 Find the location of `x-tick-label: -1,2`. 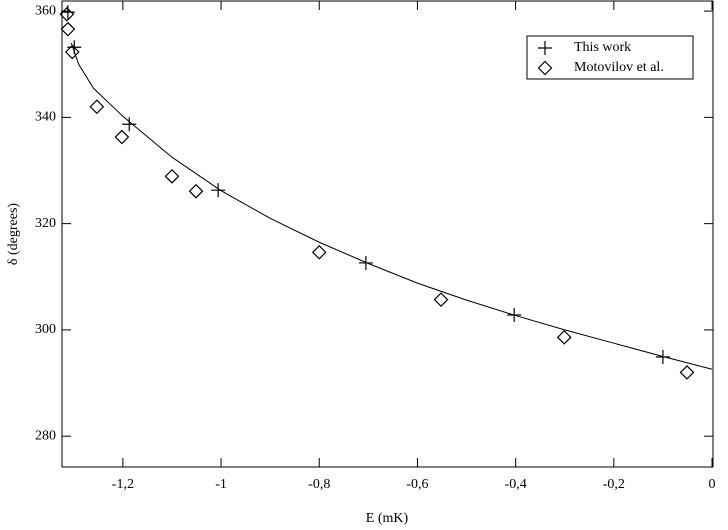

x-tick-label: -1,2 is located at coordinates (123, 484).